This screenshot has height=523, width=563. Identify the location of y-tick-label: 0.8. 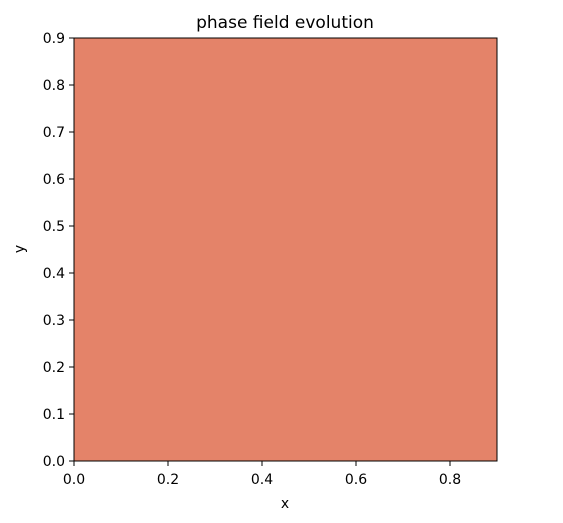
(54, 86).